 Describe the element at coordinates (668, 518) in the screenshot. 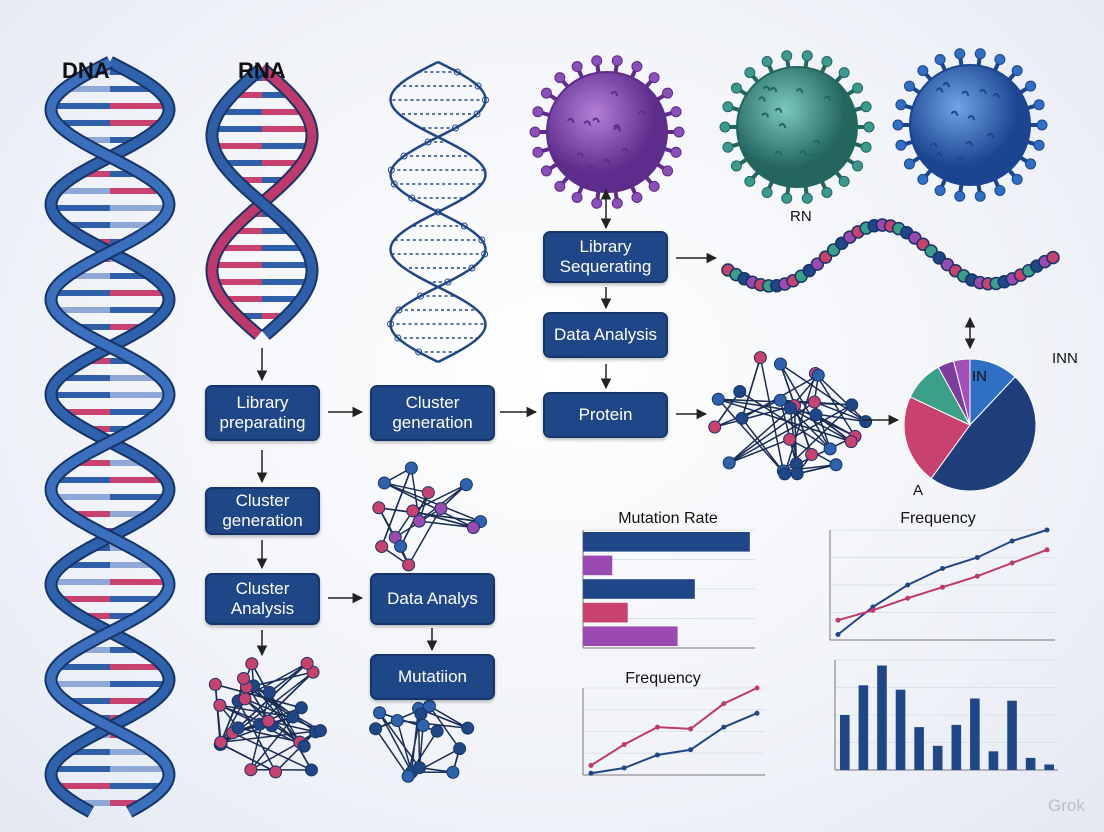

I see `chart-title: Mutation Rate` at that location.